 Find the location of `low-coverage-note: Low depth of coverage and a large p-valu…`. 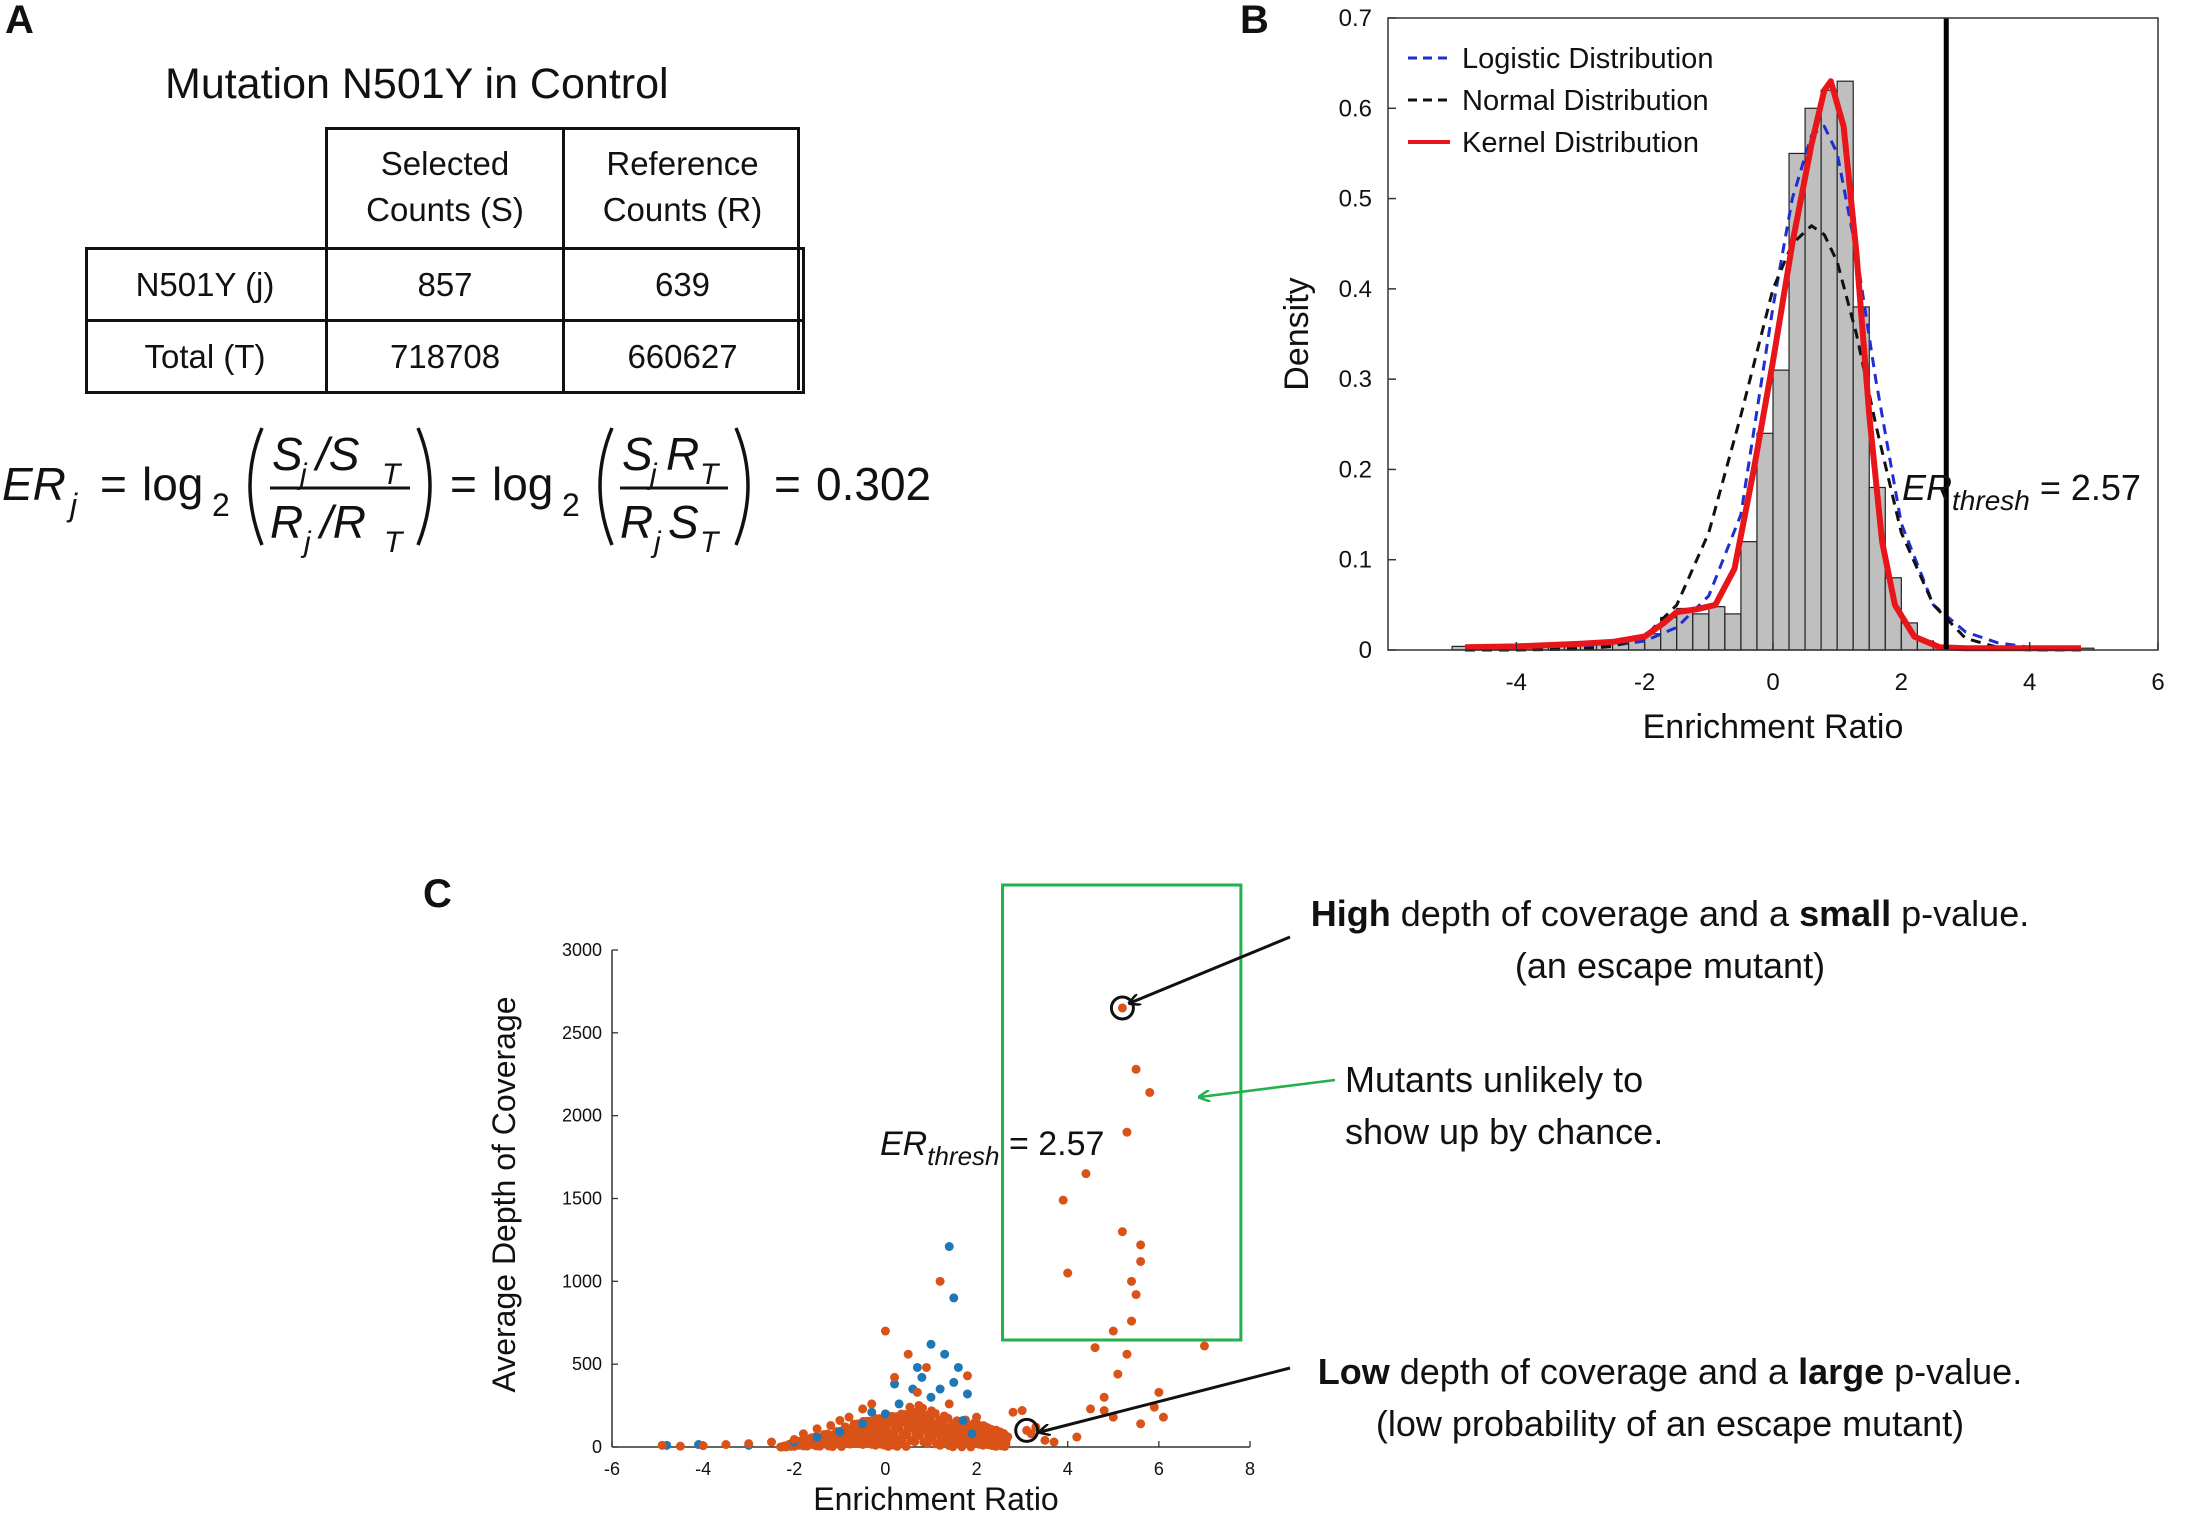

low-coverage-note: Low depth of coverage and a large p-valu… is located at coordinates (1670, 1398).